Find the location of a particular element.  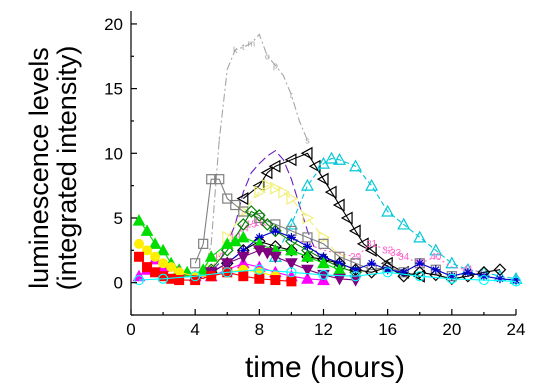

series-0: l k t mop r s is located at coordinates (256, 155).